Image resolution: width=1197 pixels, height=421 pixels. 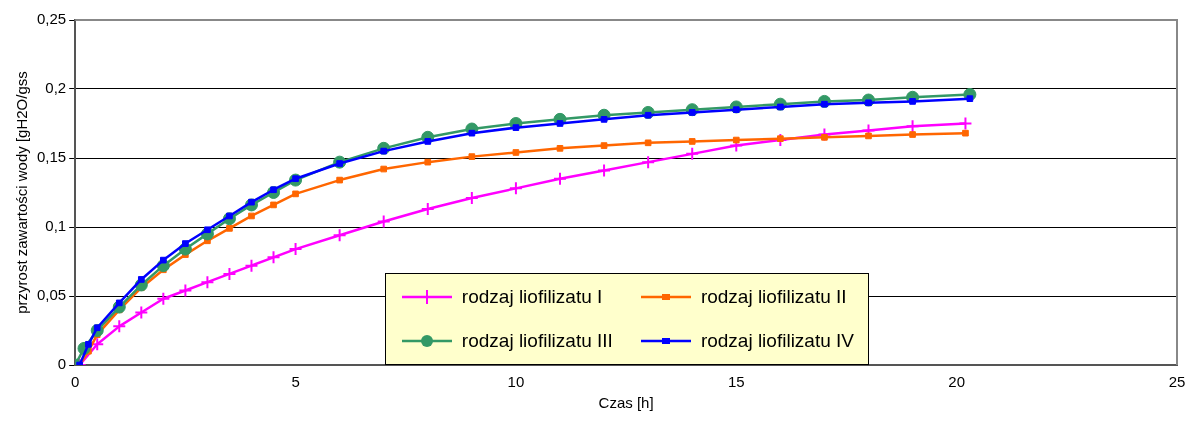 What do you see at coordinates (62, 364) in the screenshot?
I see `y-tick-label: 0` at bounding box center [62, 364].